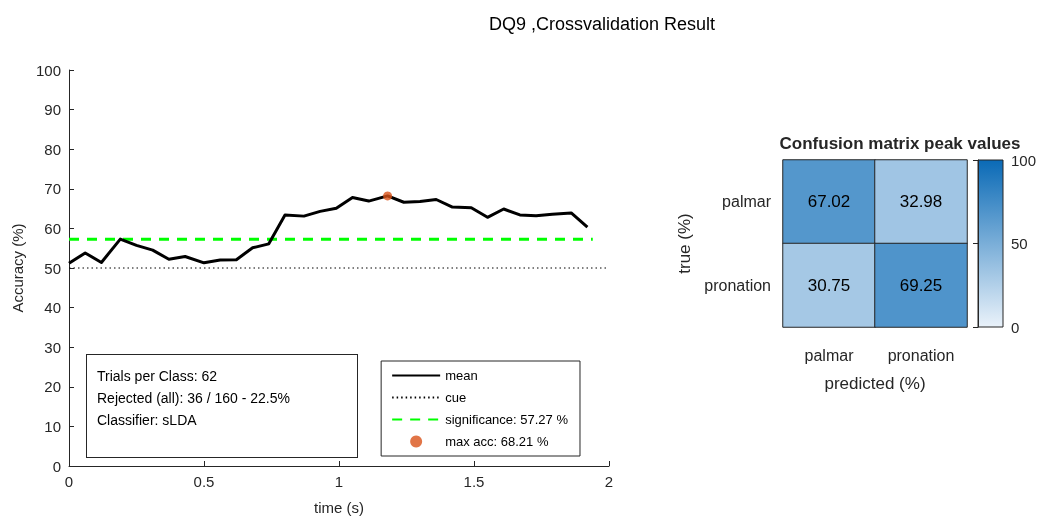  Describe the element at coordinates (1024, 160) in the screenshot. I see `color-bar-label: 100` at that location.